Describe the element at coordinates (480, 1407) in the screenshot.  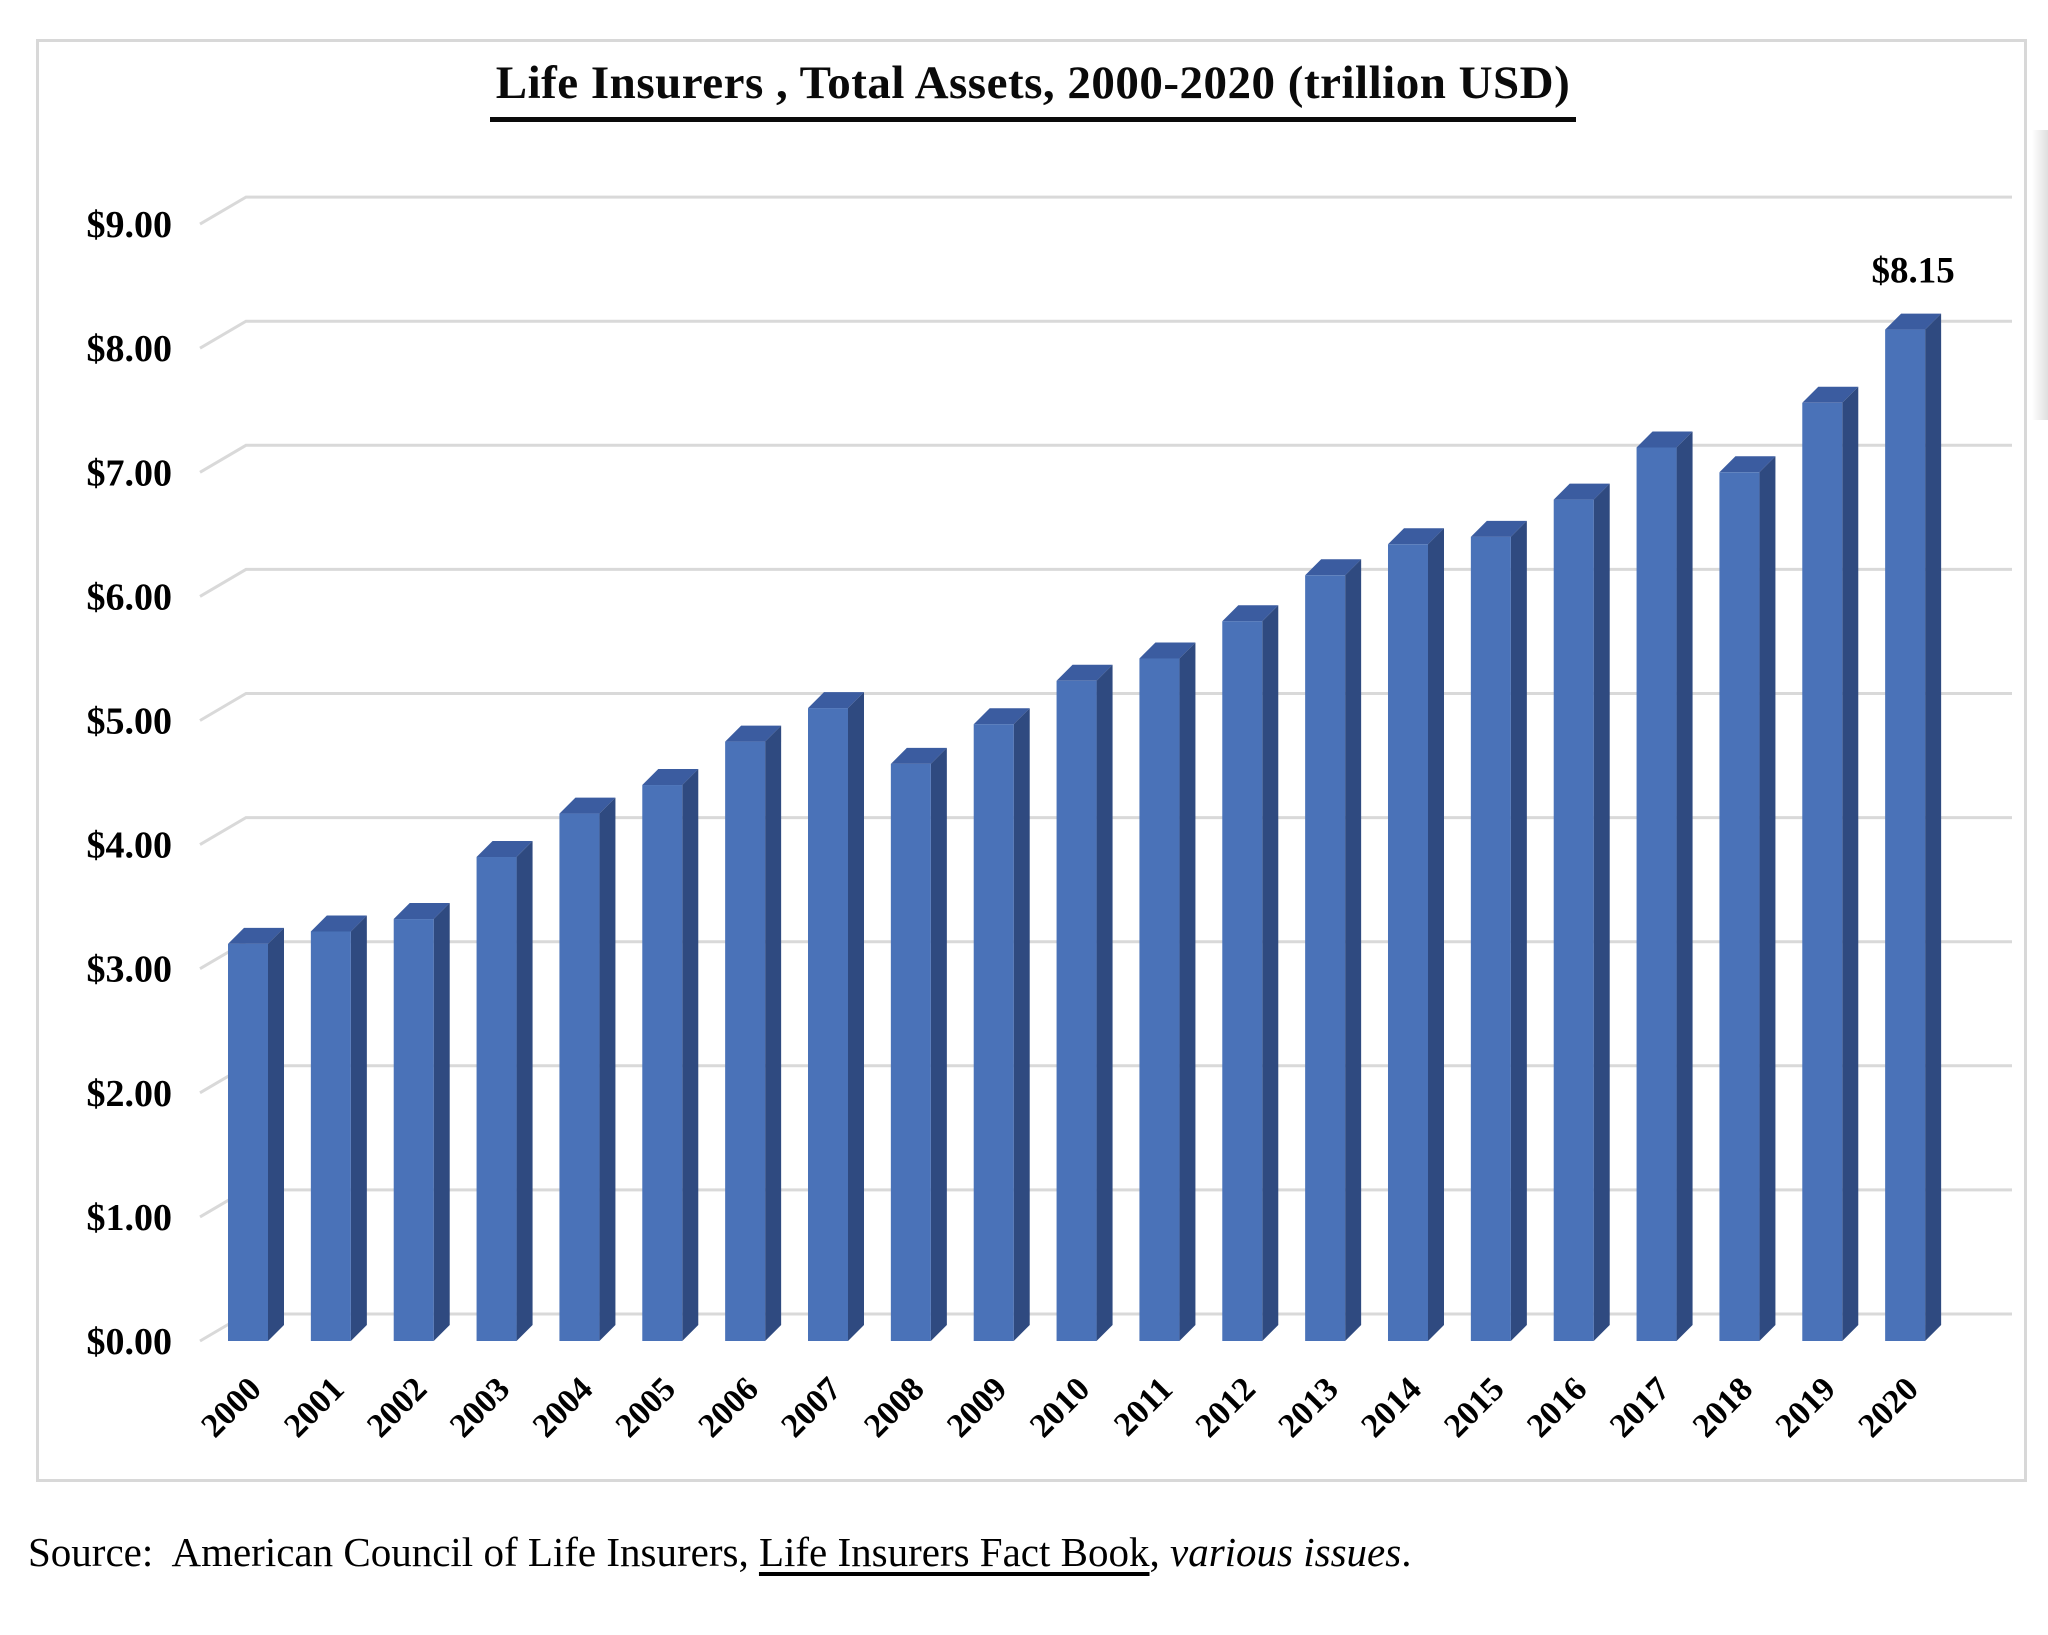
I see `x-axis-year-label: 2003` at that location.